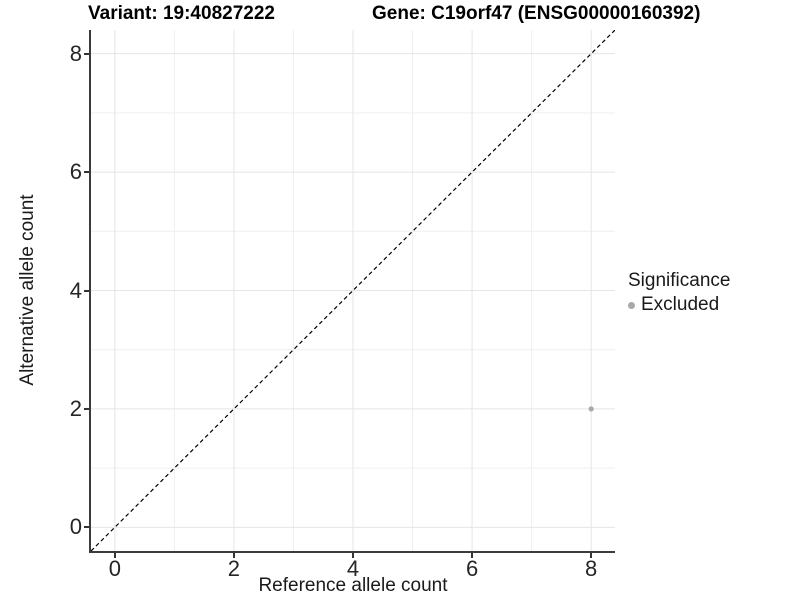 This screenshot has width=800, height=600. What do you see at coordinates (181, 13) in the screenshot?
I see `variant-title: Variant: 19:40827222` at bounding box center [181, 13].